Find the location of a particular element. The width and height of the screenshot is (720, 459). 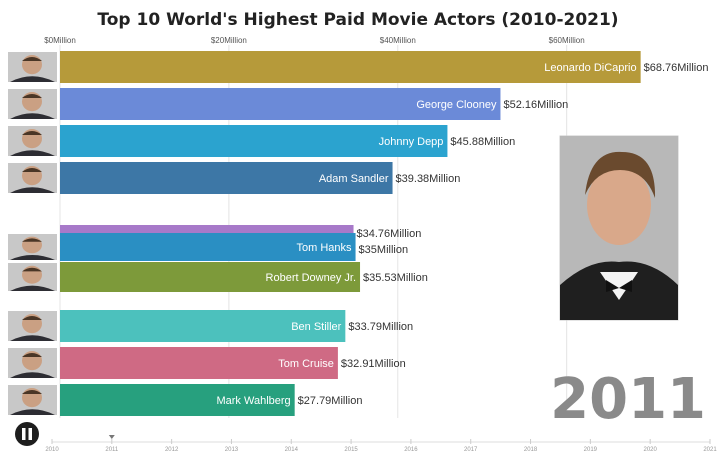

bar-name-label: Tom Cruise is located at coordinates (306, 364).